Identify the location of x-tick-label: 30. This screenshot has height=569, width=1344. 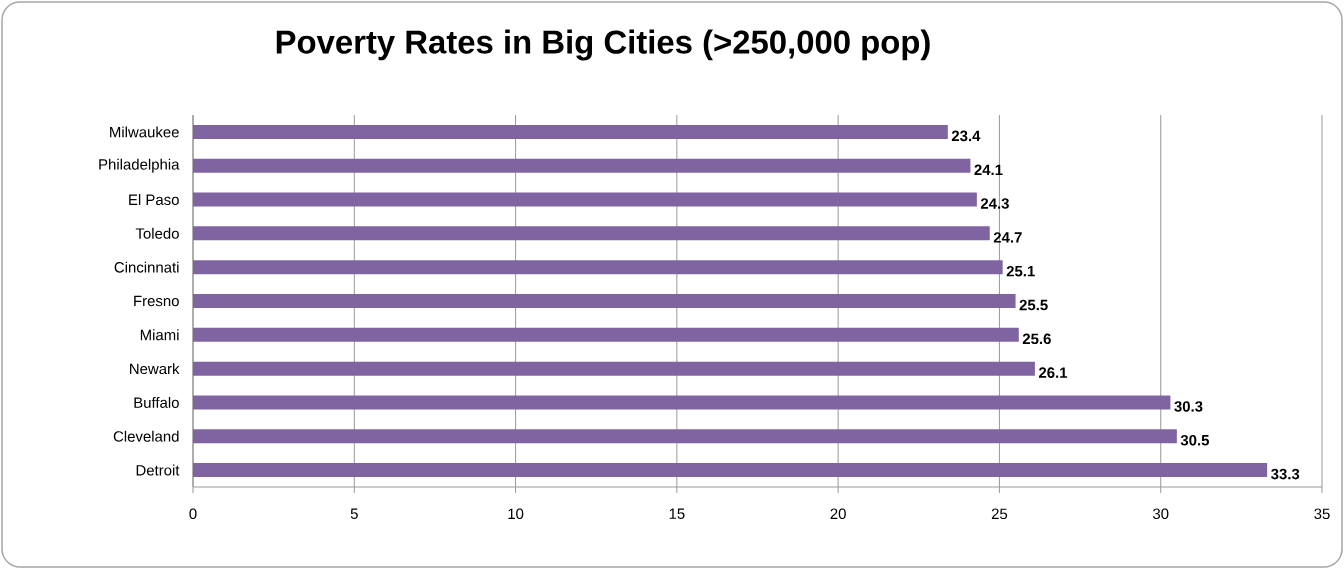
(1160, 514).